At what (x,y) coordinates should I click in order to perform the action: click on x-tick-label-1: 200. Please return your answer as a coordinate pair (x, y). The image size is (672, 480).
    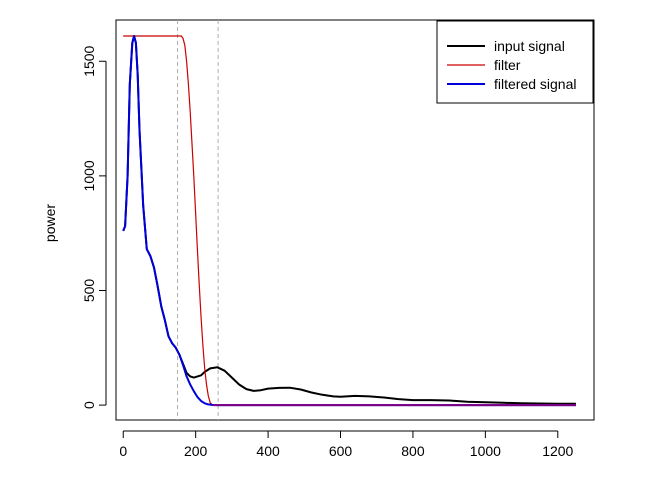
    Looking at the image, I should click on (196, 451).